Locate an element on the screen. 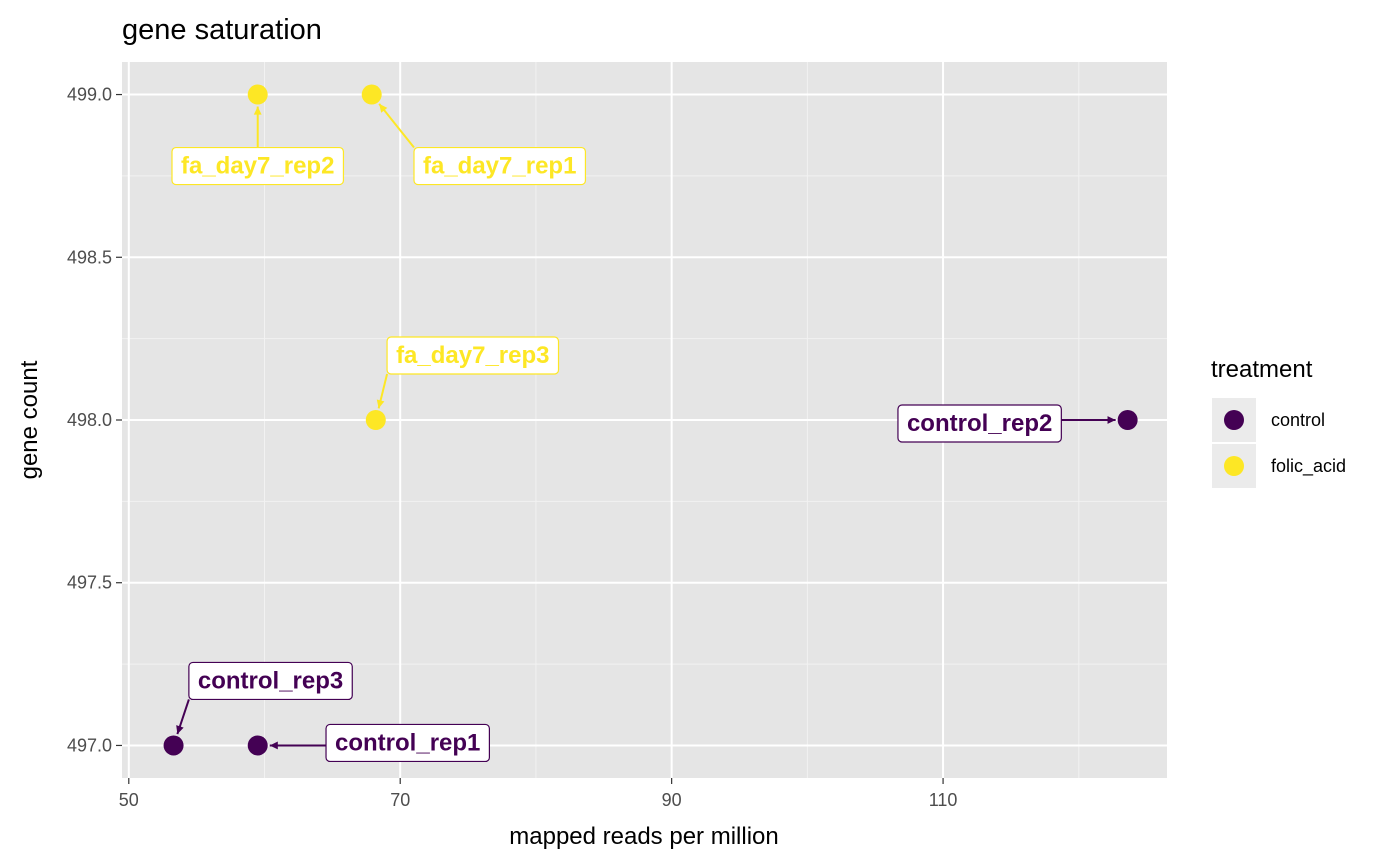 Image resolution: width=1400 pixels, height=866 pixels. y-tick-label-1: 497.5 is located at coordinates (89, 583).